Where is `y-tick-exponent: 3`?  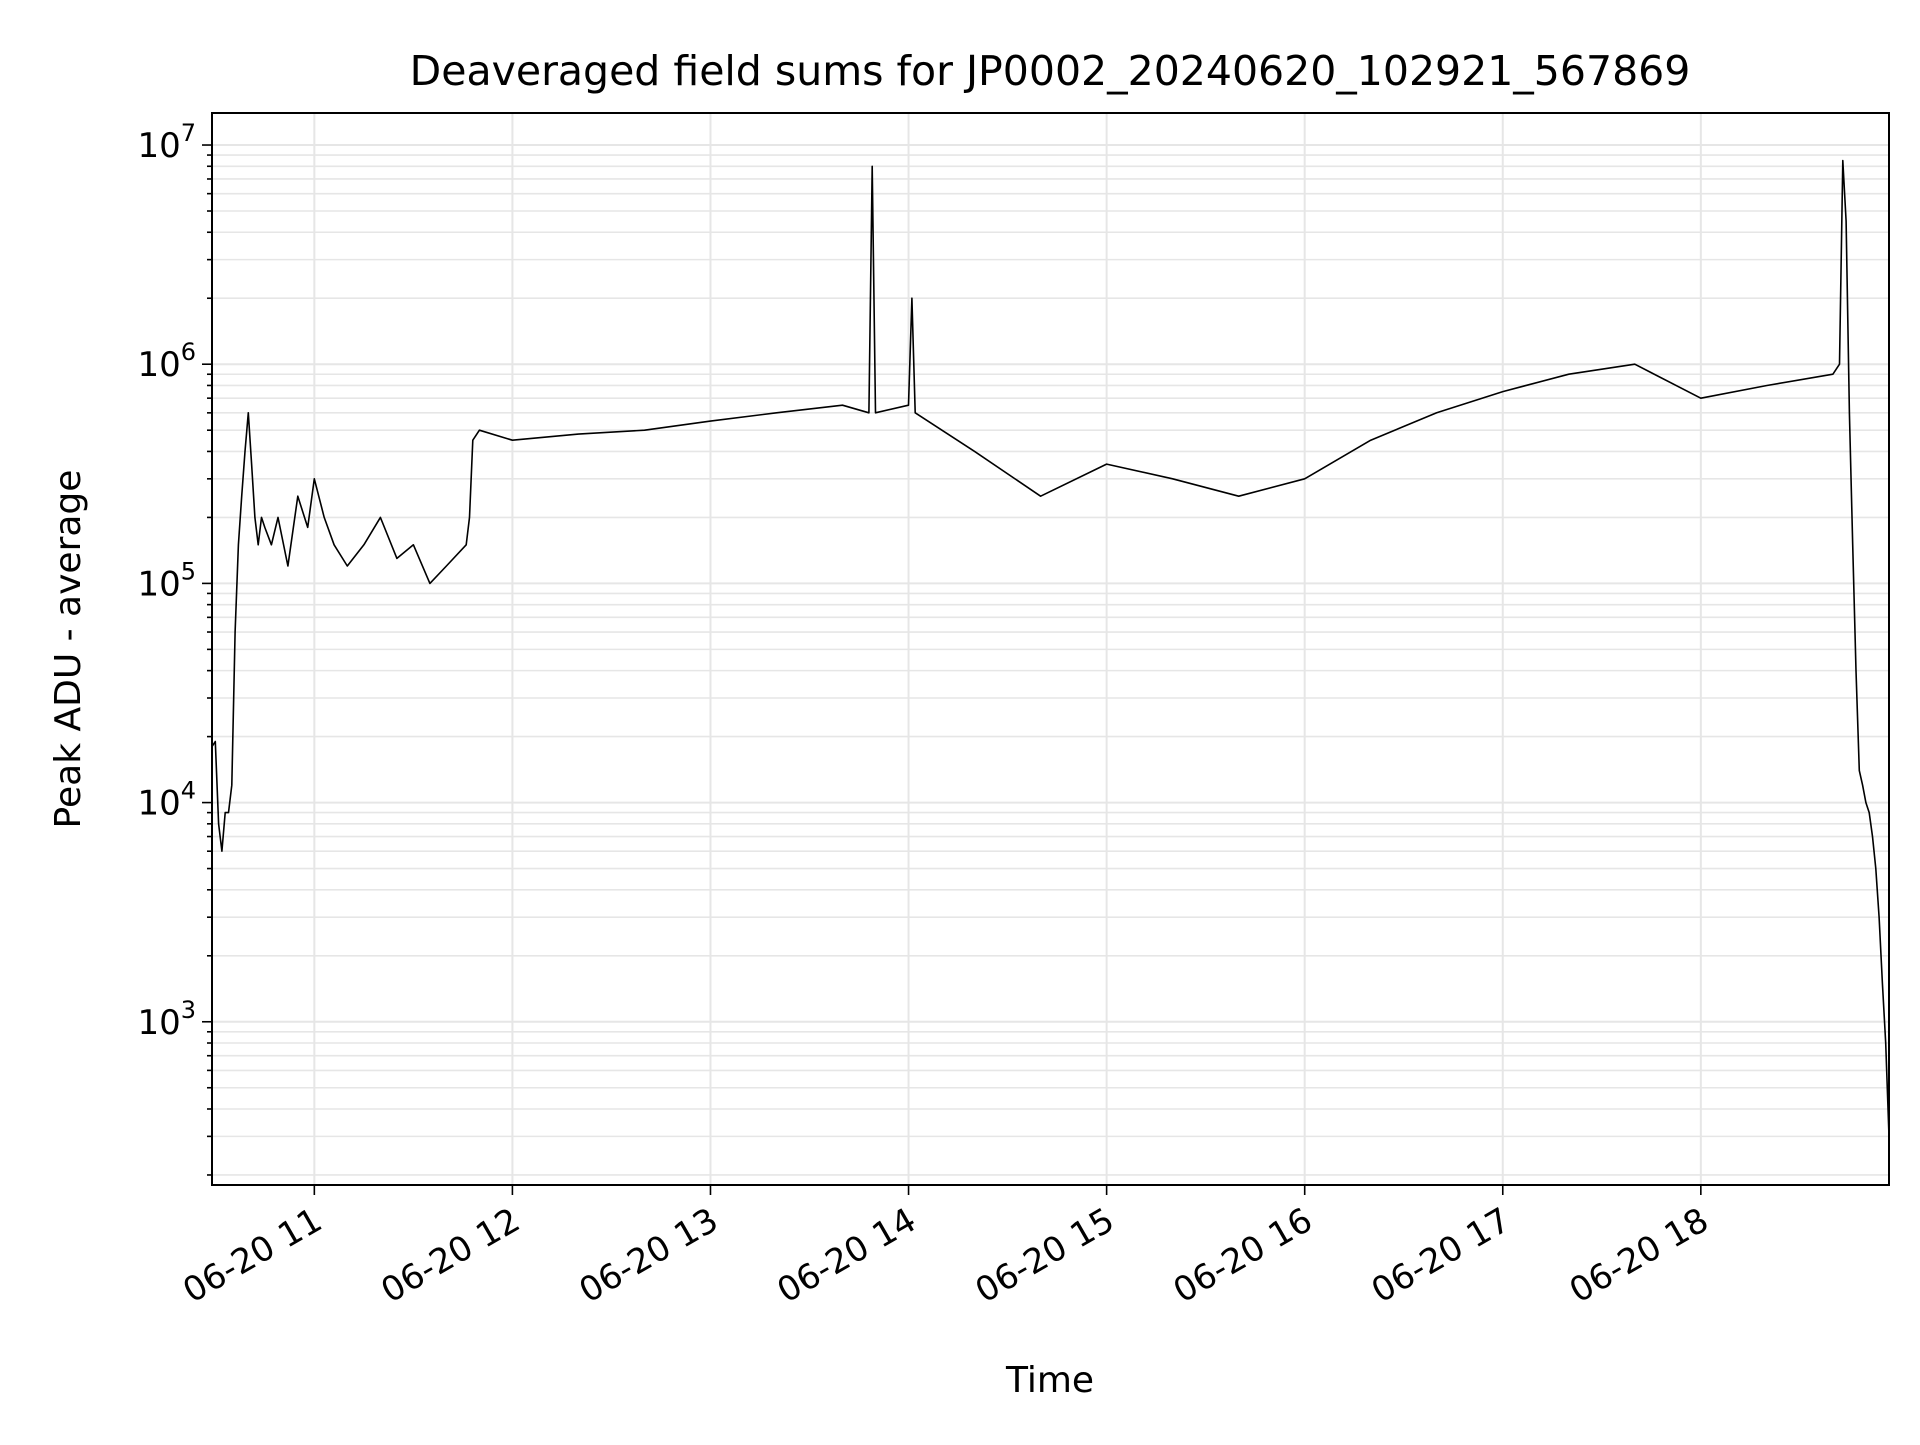 y-tick-exponent: 3 is located at coordinates (188, 1010).